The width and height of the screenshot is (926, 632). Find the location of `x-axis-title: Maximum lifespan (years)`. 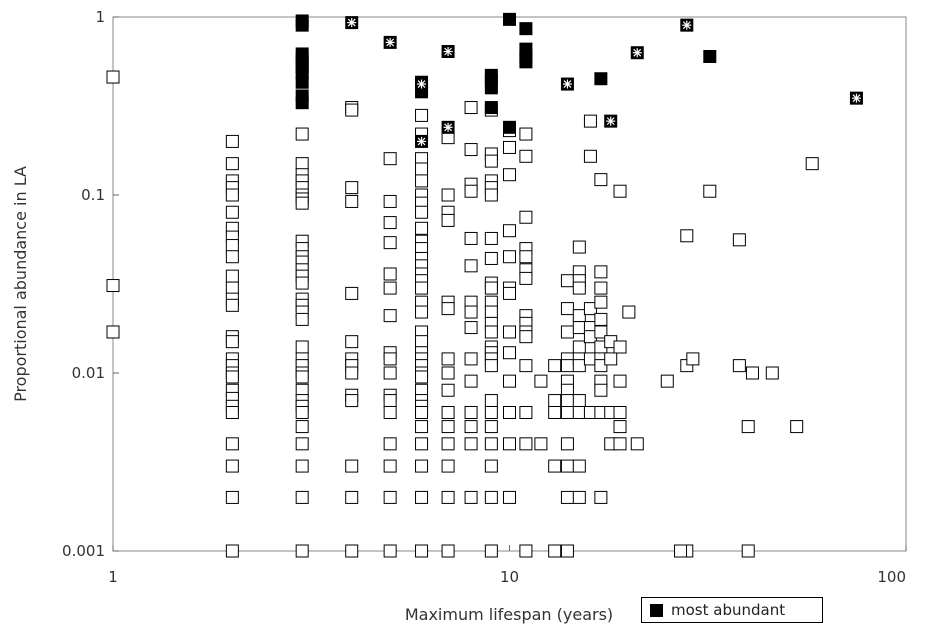

x-axis-title: Maximum lifespan (years) is located at coordinates (509, 614).